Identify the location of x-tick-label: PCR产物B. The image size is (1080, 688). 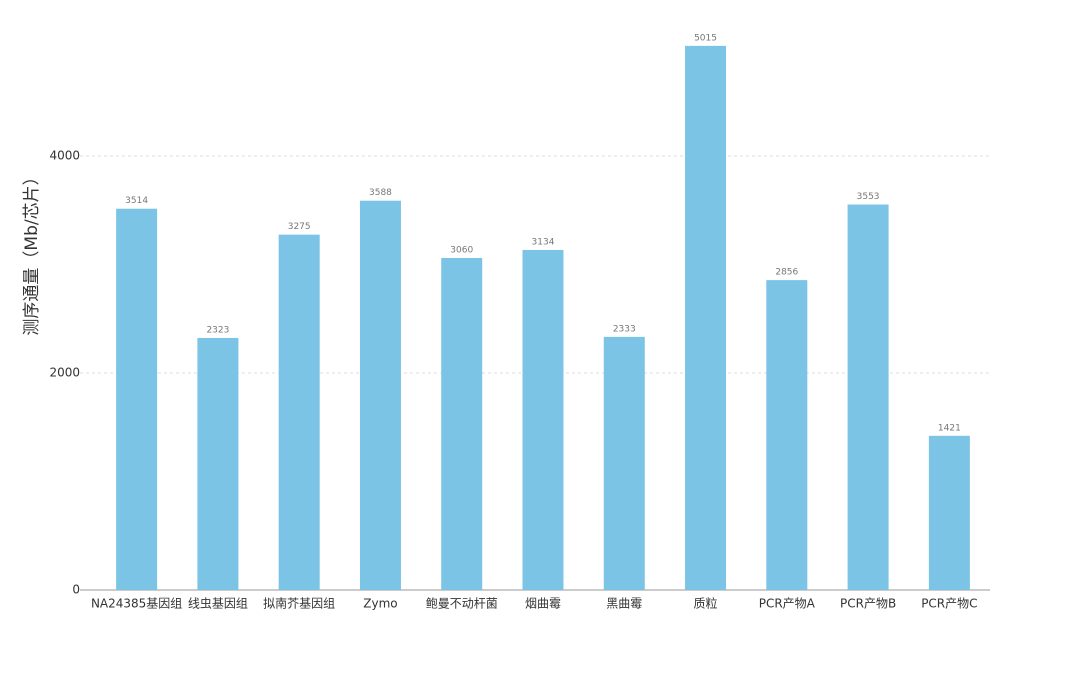
(868, 604).